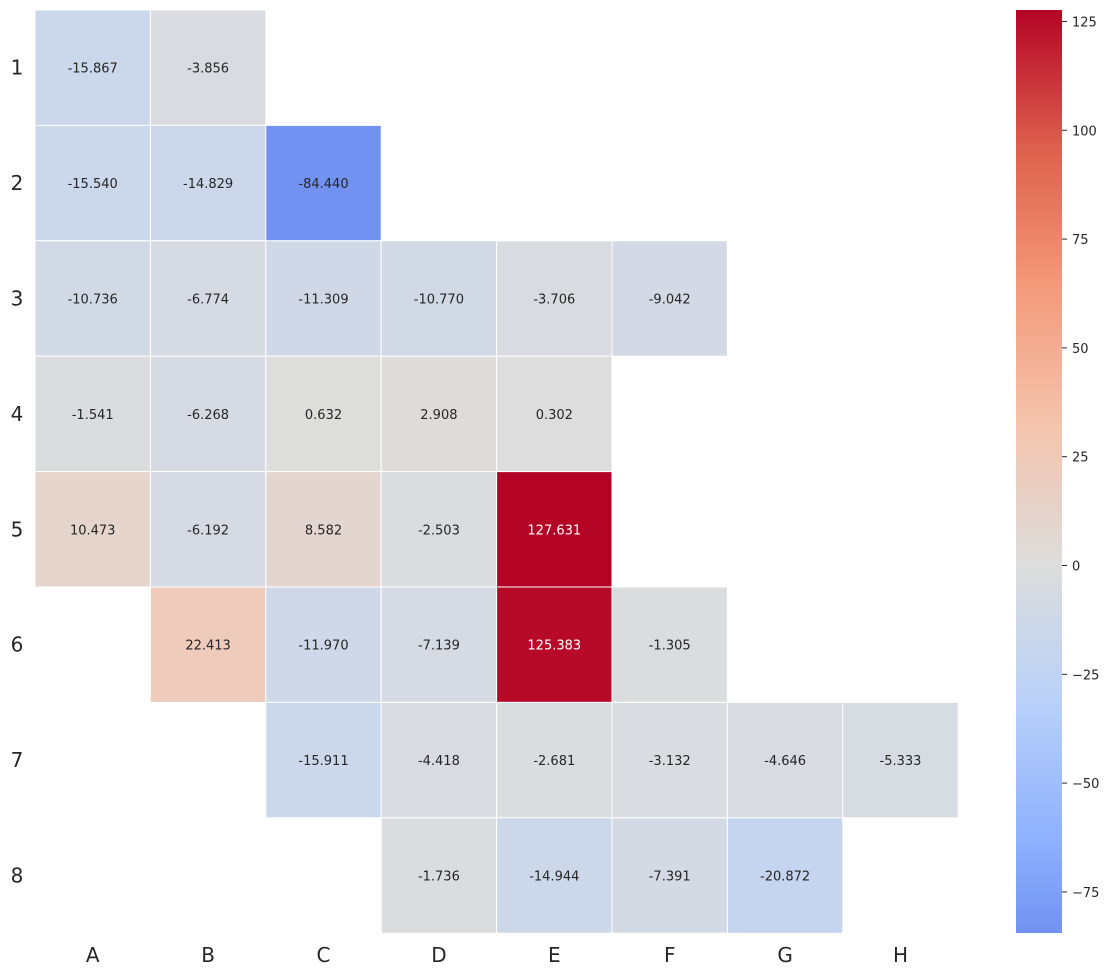  I want to click on heatmap-cell-A5, so click(92, 529).